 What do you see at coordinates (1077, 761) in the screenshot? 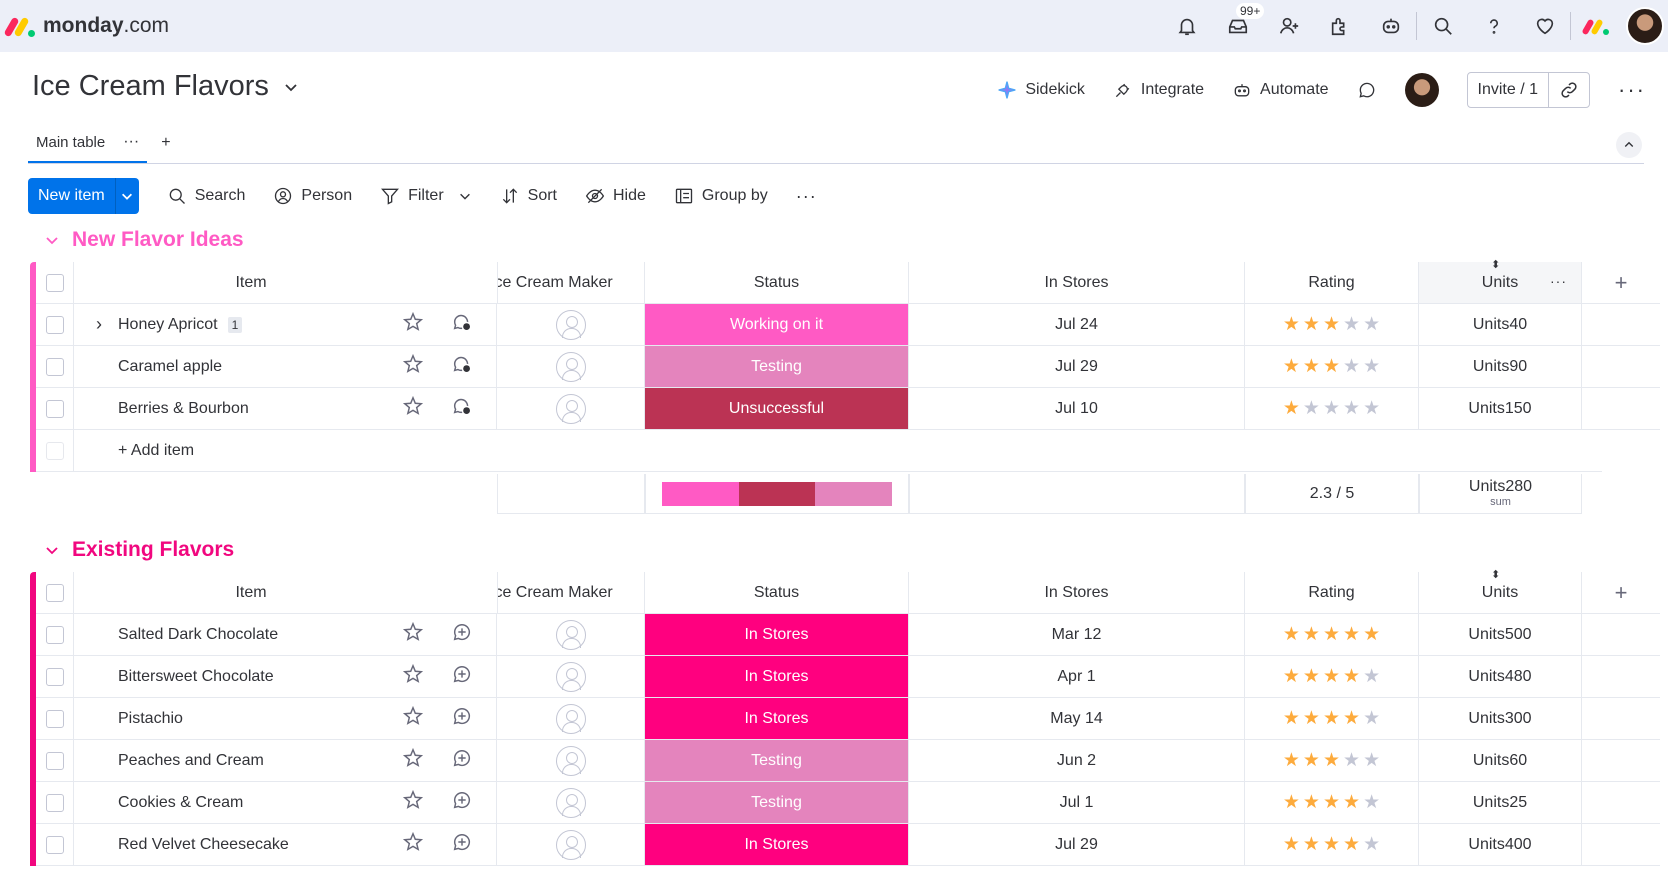
I see `in-stores-date: Jun 2` at bounding box center [1077, 761].